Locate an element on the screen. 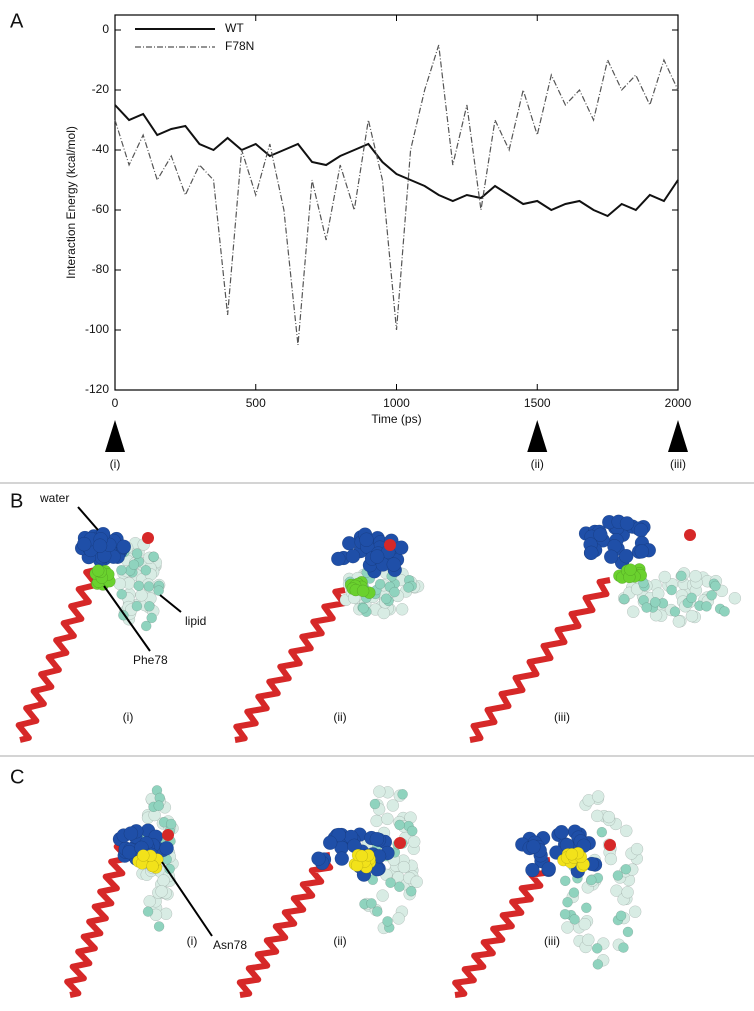  time-marker-label: (ii) is located at coordinates (537, 464).